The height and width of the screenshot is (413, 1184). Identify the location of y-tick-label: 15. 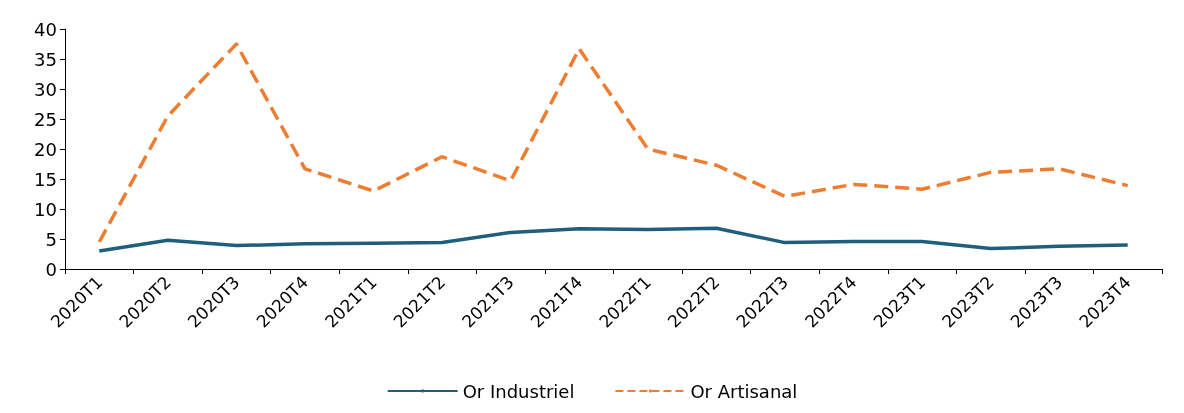
(45, 179).